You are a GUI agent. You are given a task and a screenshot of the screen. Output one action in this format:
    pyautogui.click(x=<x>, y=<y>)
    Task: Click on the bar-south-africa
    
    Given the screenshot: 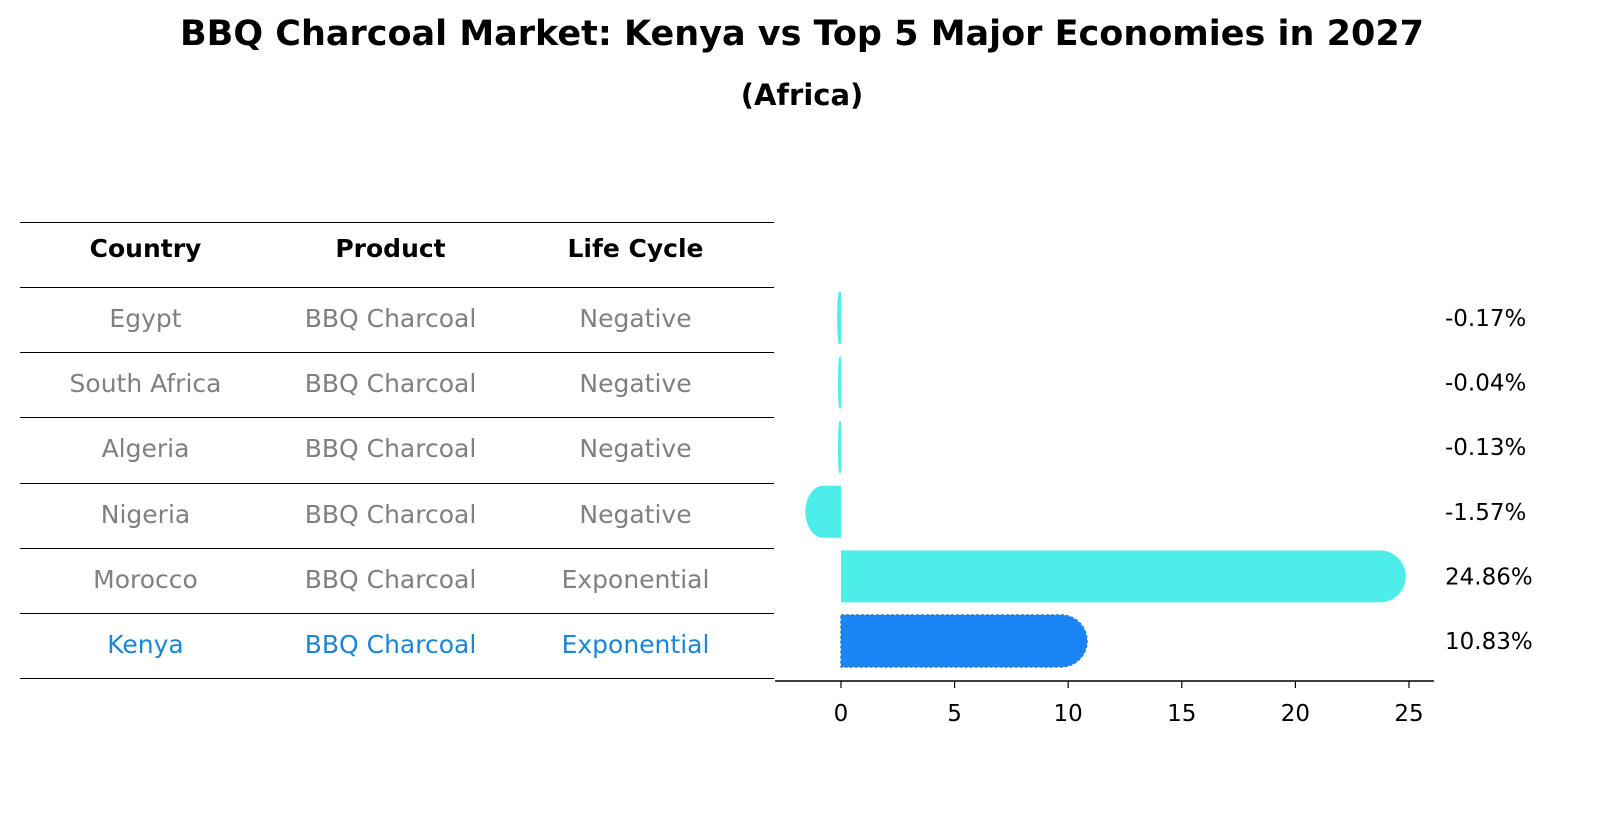 What is the action you would take?
    pyautogui.click(x=839, y=382)
    